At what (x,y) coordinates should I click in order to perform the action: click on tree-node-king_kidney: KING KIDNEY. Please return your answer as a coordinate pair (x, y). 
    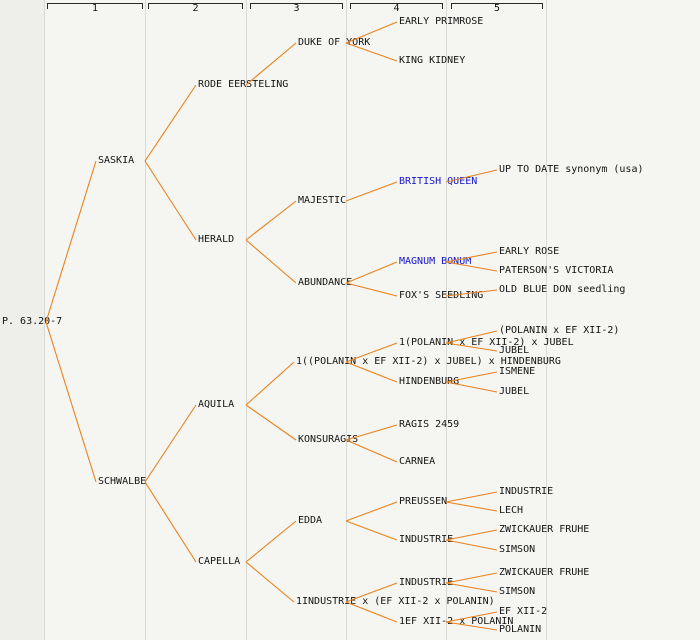
    Looking at the image, I should click on (432, 60).